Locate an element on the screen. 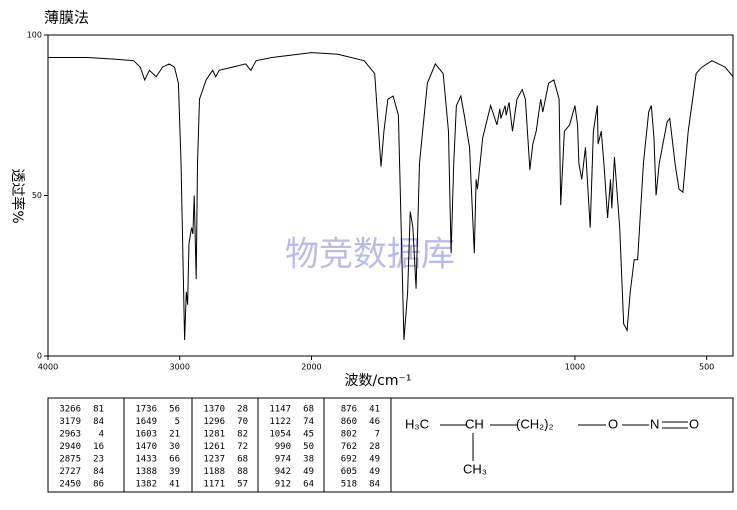  peak-wavenumber: 2450 is located at coordinates (70, 485).